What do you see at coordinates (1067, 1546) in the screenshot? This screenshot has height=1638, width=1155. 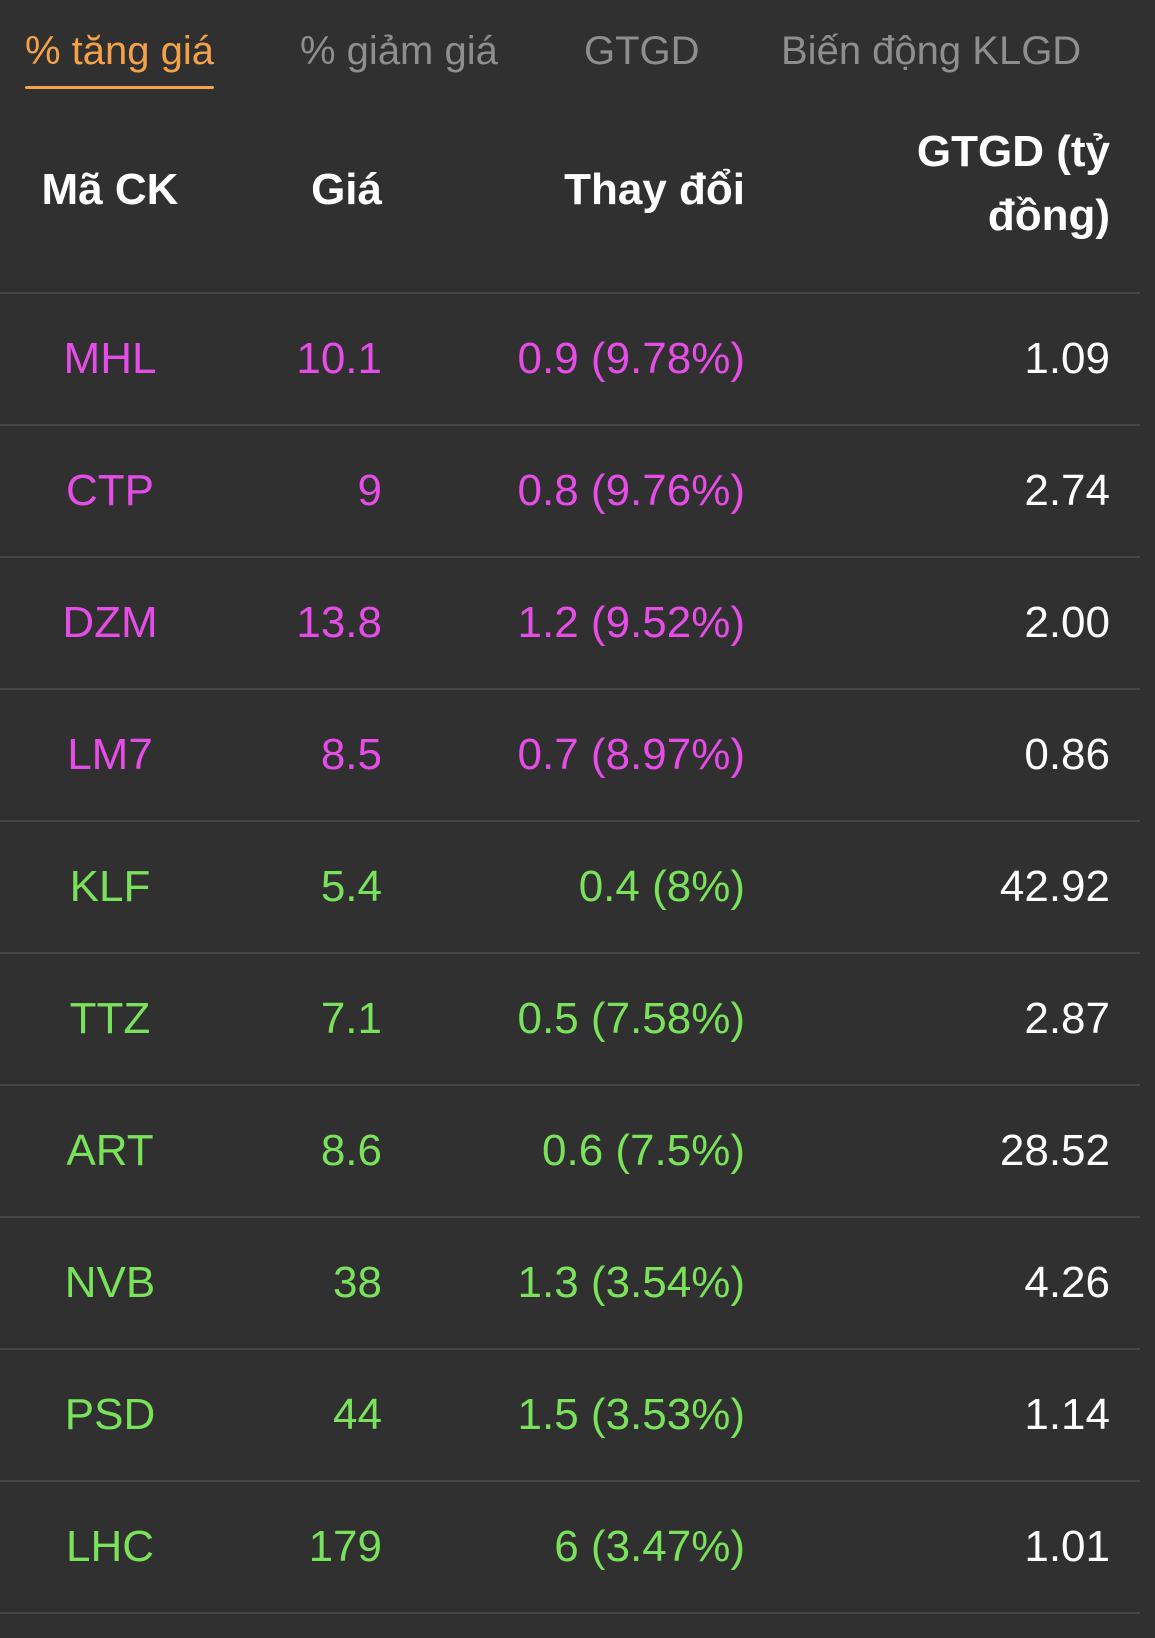 I see `cell-trading-value: 1.01` at bounding box center [1067, 1546].